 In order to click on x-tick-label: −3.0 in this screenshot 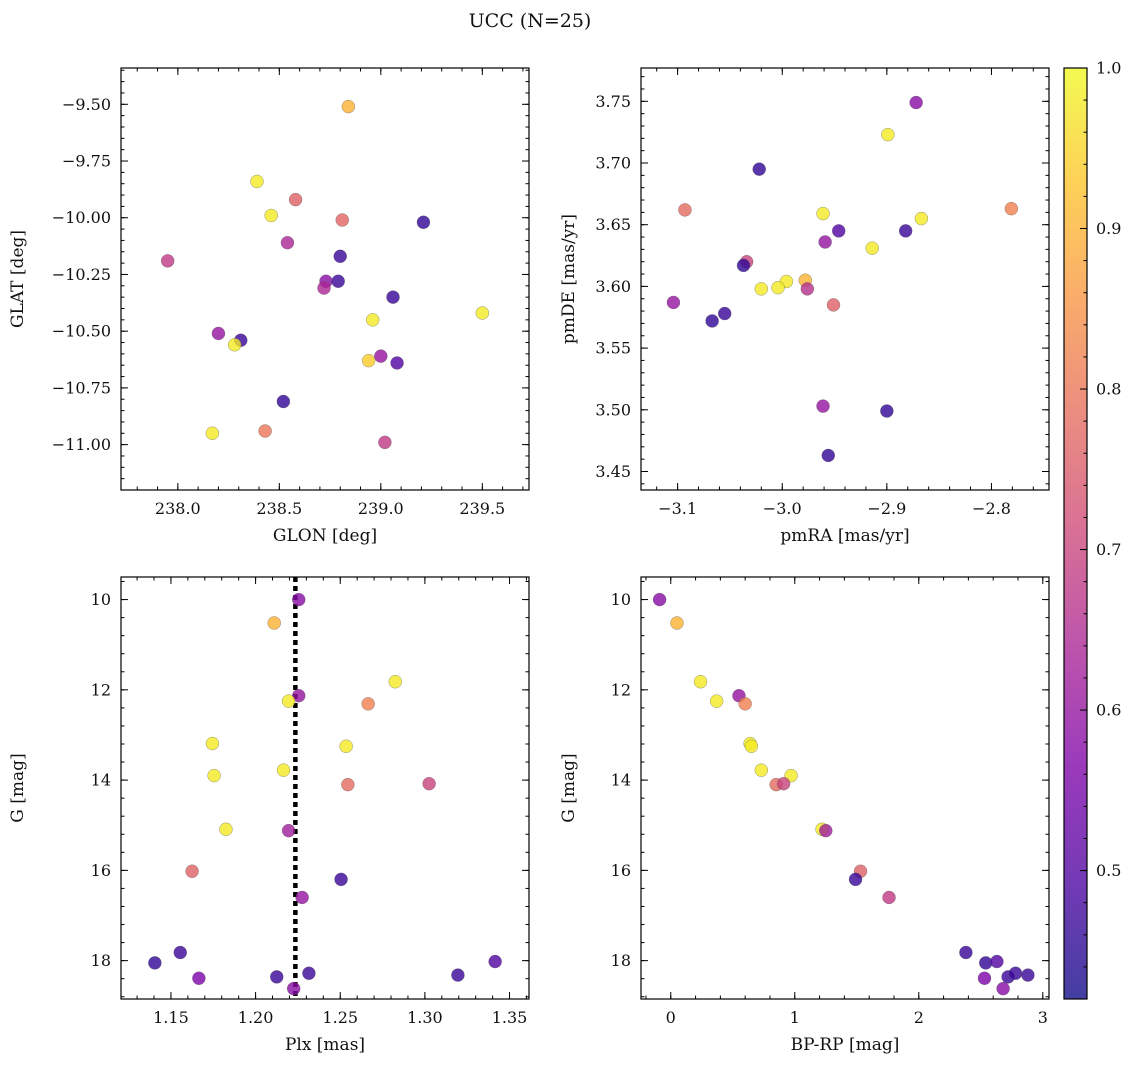, I will do `click(782, 508)`.